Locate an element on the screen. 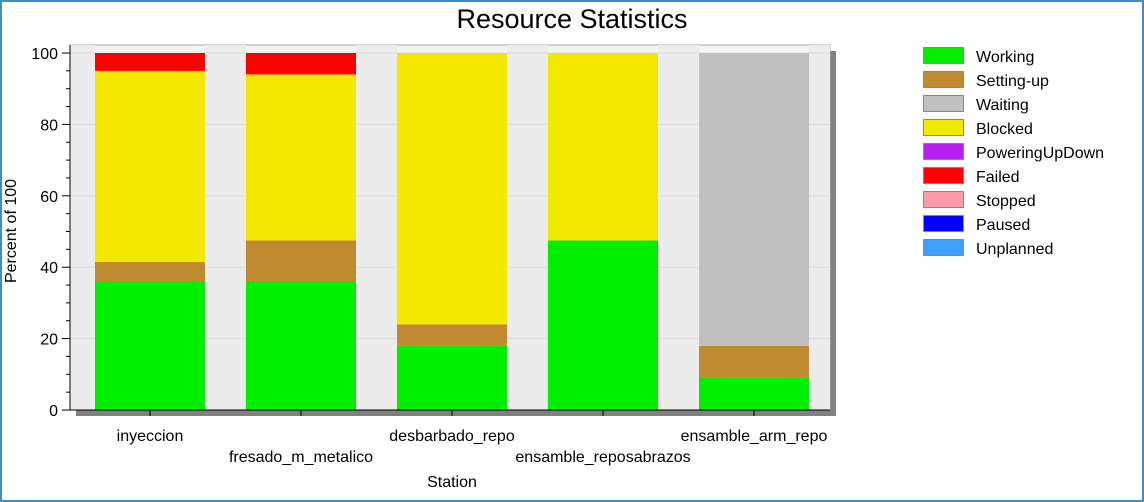 The image size is (1144, 502). legend-label-failed: Failed is located at coordinates (998, 177).